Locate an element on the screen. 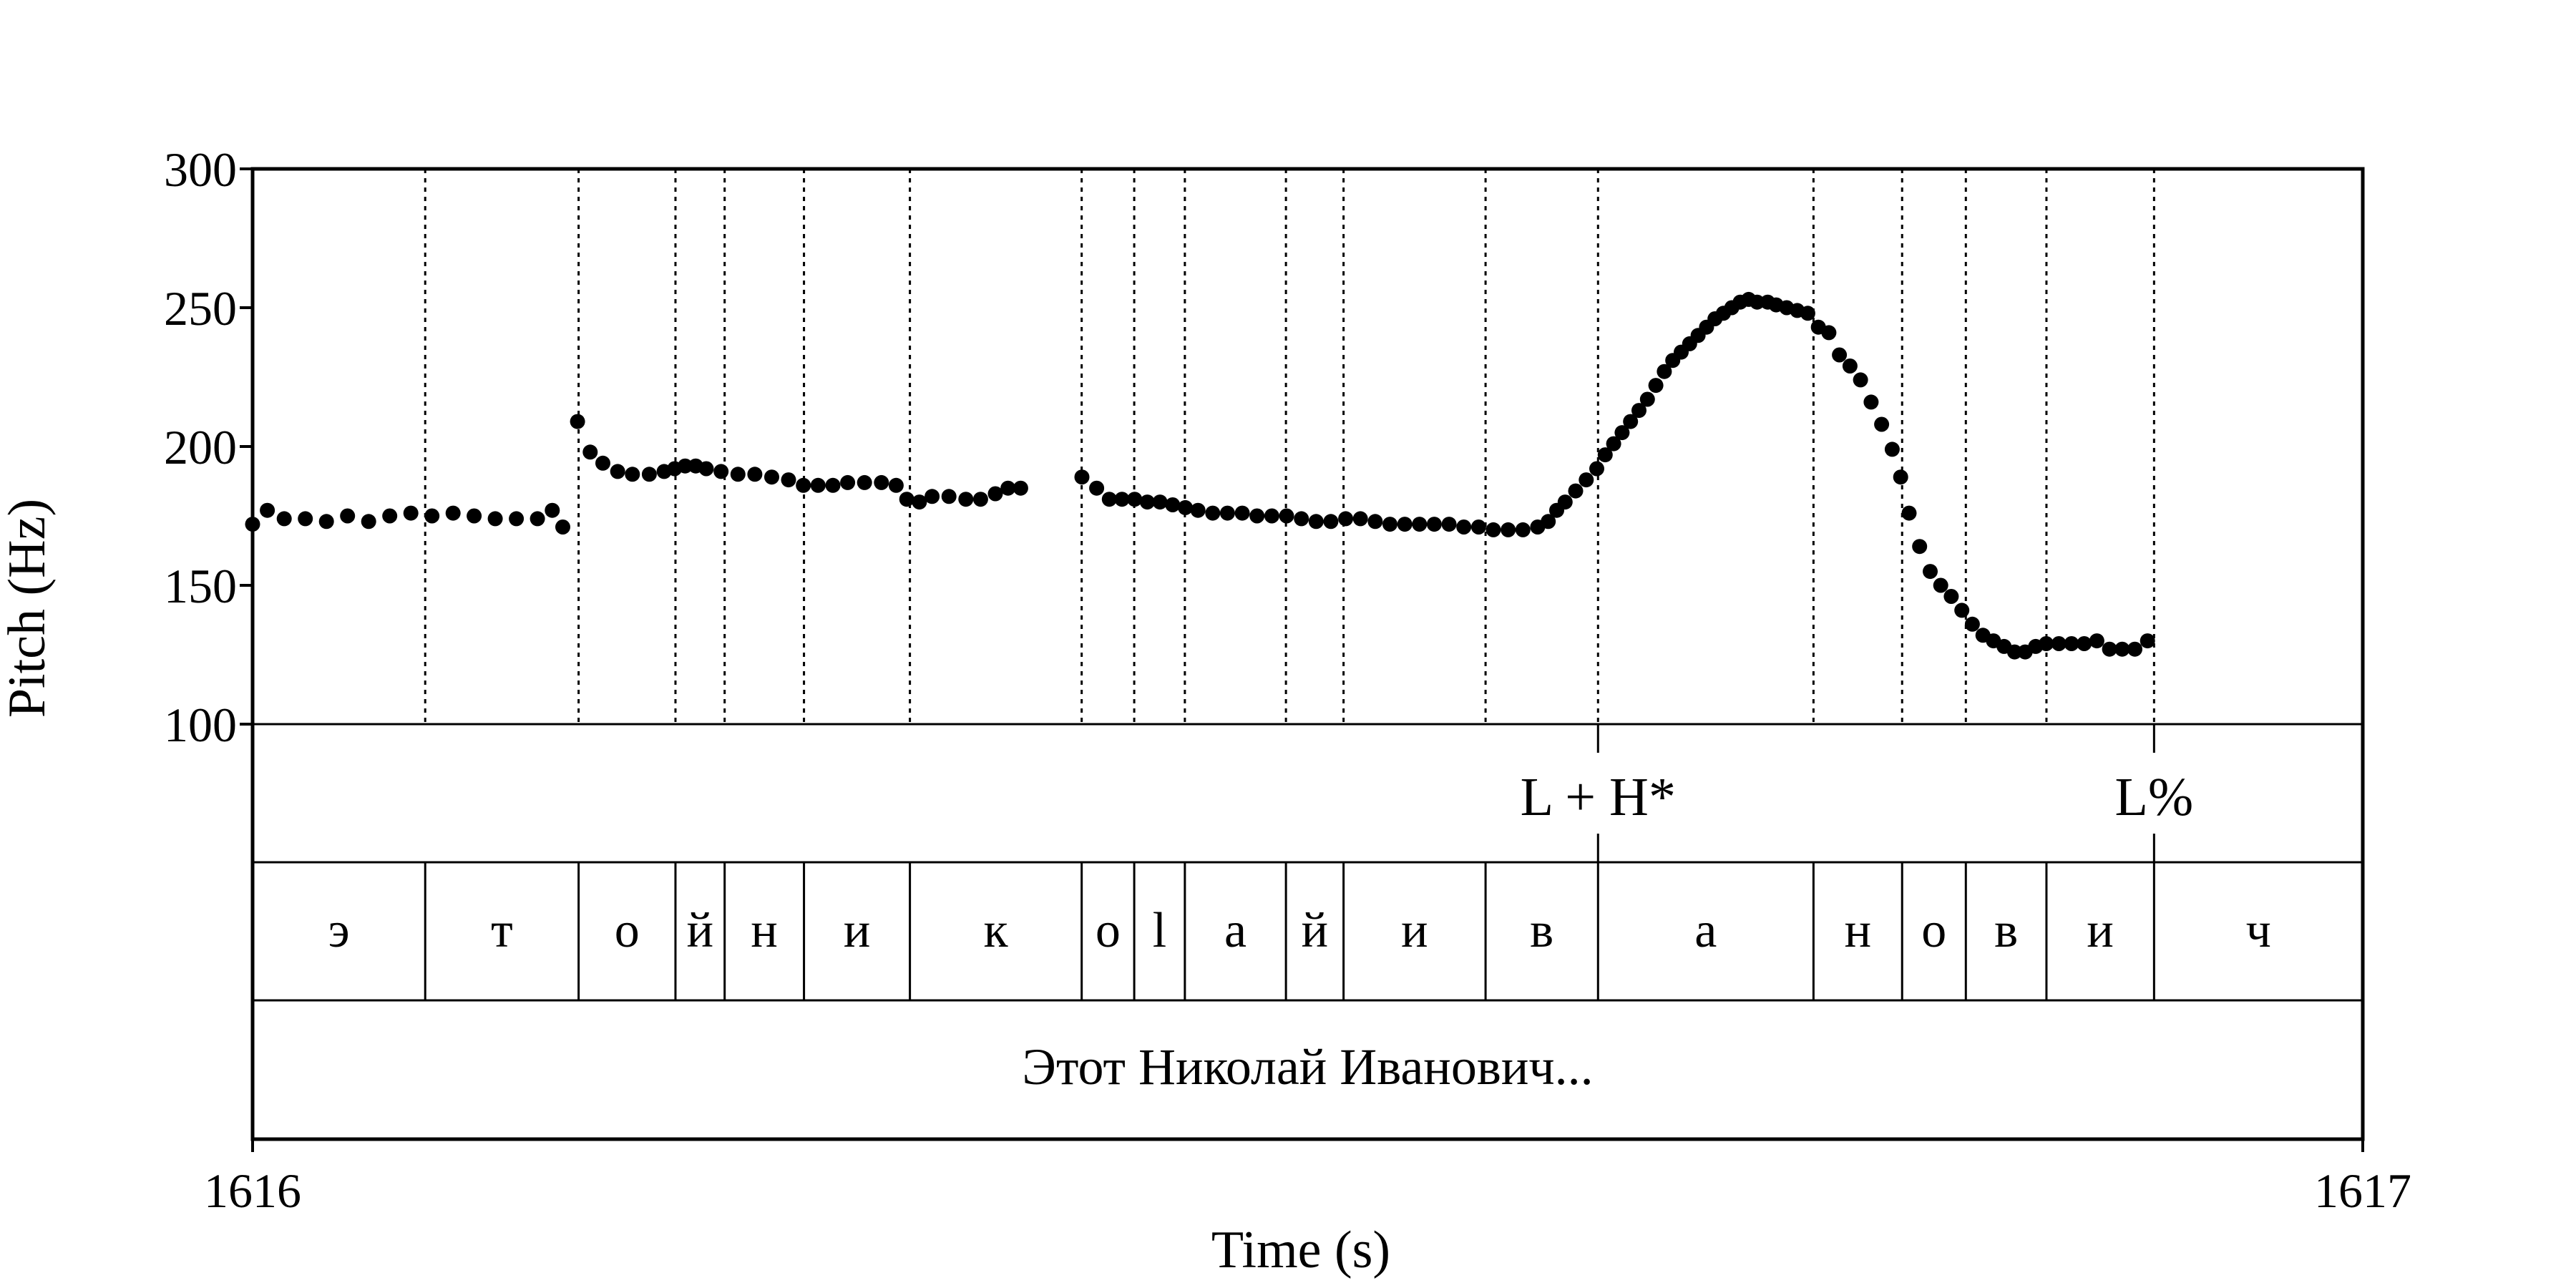 The image size is (2576, 1288). segment-label-0: э is located at coordinates (339, 930).